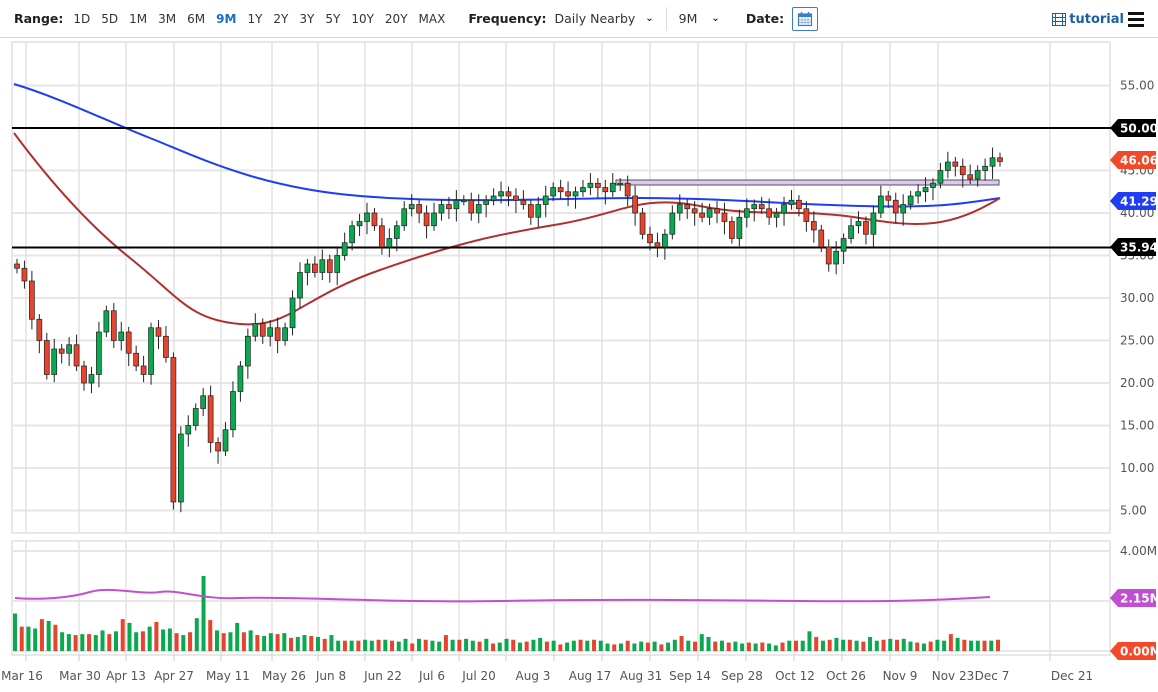  What do you see at coordinates (807, 182) in the screenshot?
I see `resistance-zone` at bounding box center [807, 182].